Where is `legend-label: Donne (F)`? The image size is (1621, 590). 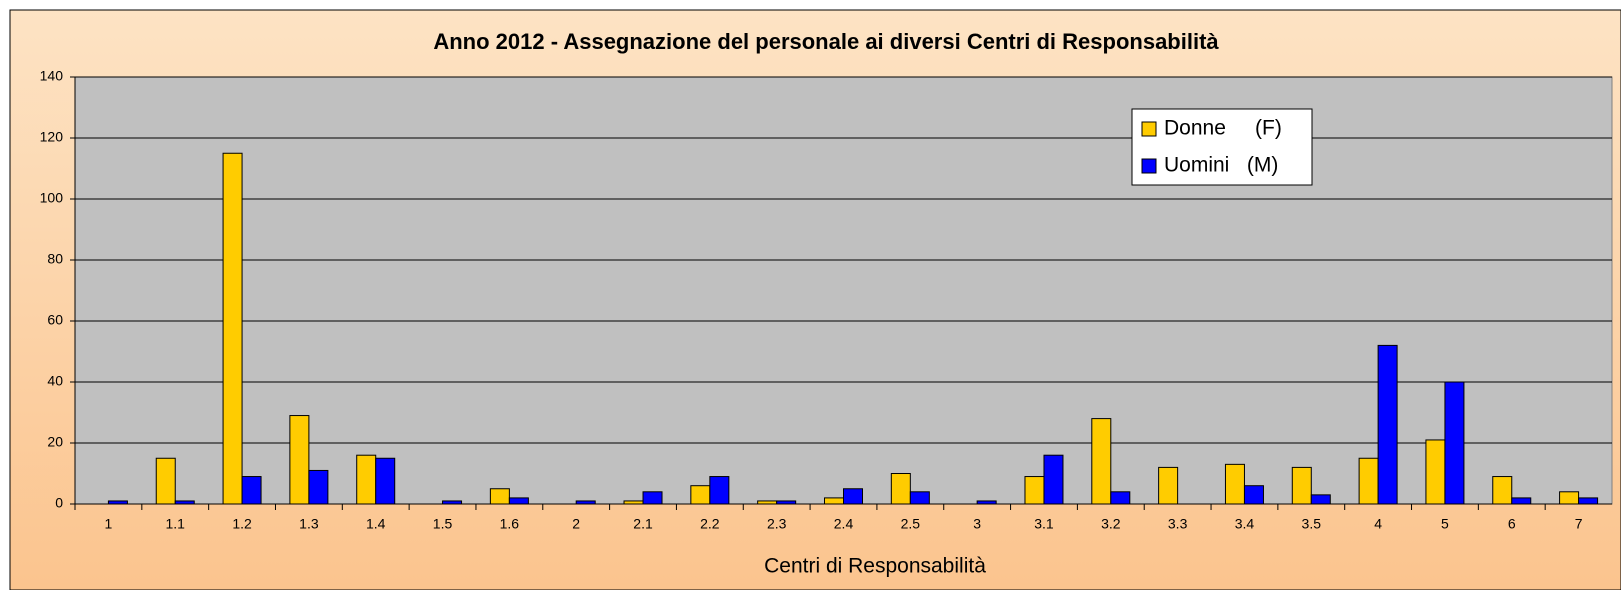
legend-label: Donne (F) is located at coordinates (1223, 128).